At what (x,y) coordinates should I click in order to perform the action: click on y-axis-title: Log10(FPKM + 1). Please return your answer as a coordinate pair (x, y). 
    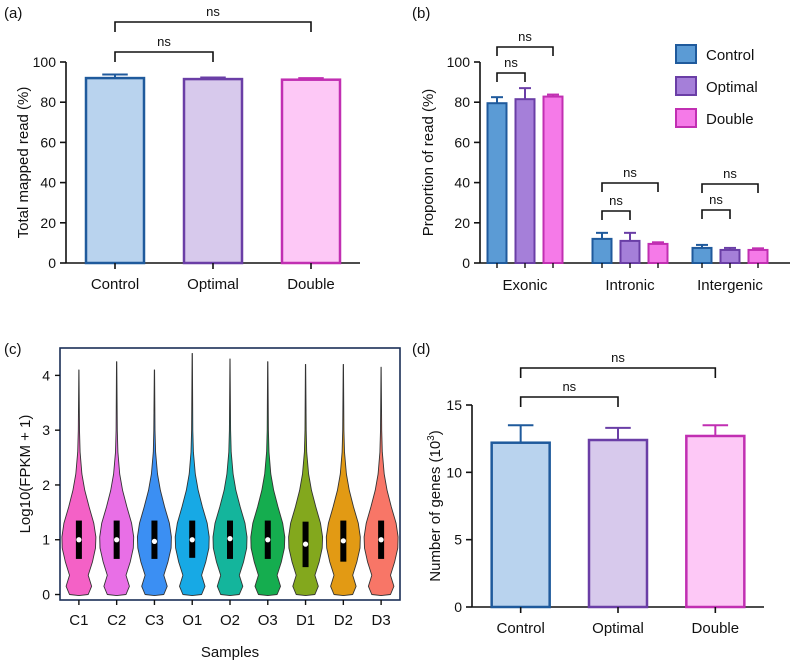
    Looking at the image, I should click on (25, 474).